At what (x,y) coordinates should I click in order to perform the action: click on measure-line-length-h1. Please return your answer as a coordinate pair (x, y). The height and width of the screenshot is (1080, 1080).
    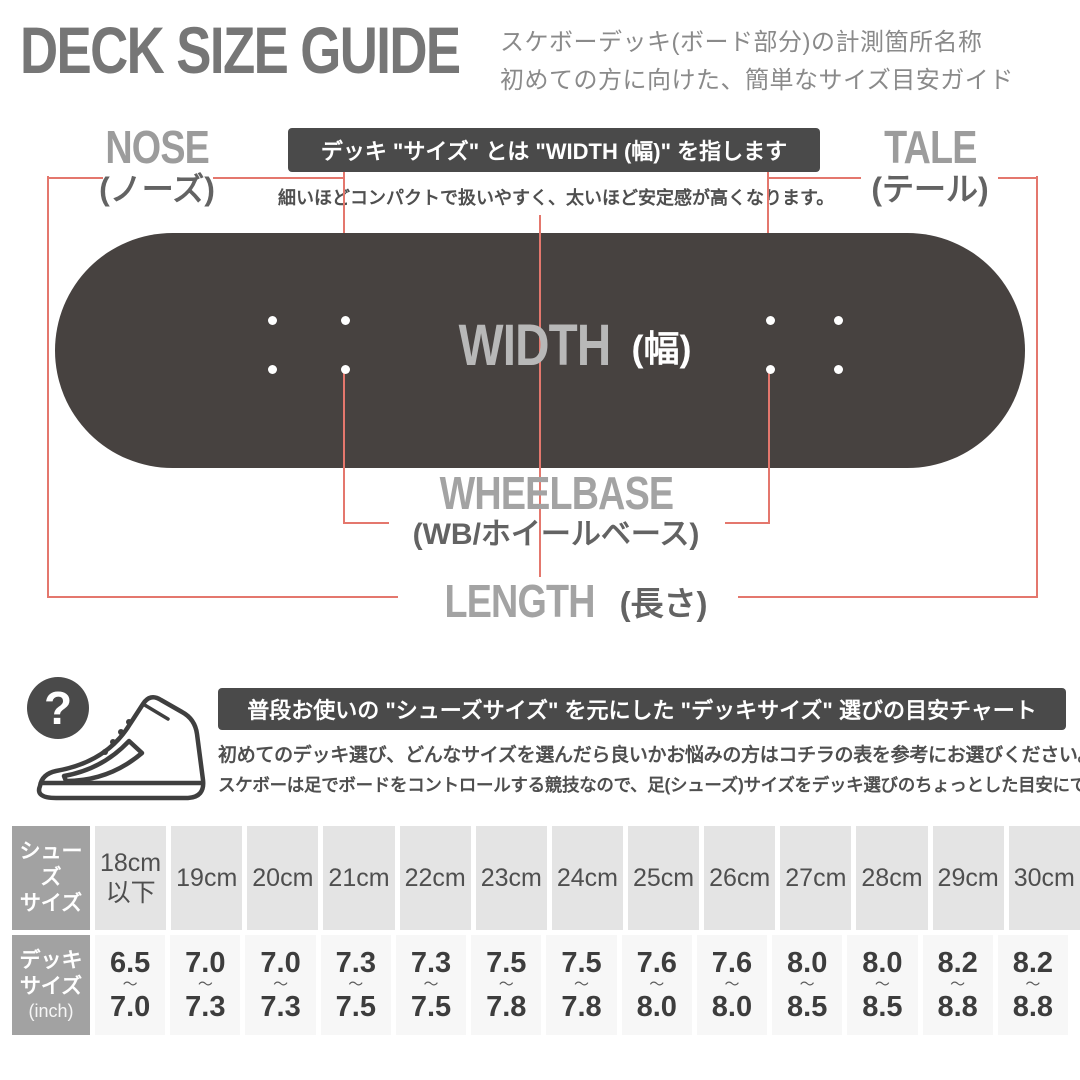
    Looking at the image, I should click on (227, 597).